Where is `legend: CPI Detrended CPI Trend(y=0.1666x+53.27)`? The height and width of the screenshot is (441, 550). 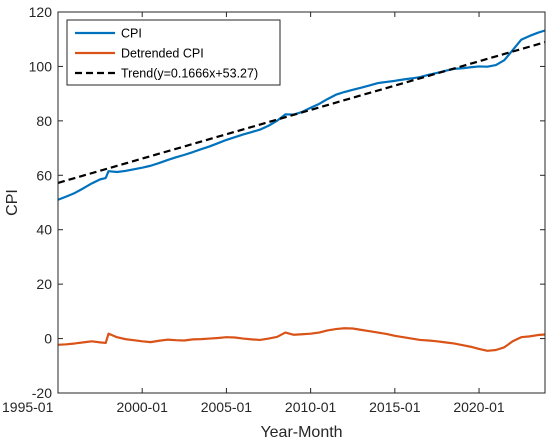 legend: CPI Detrended CPI Trend(y=0.1666x+53.27) is located at coordinates (173, 52).